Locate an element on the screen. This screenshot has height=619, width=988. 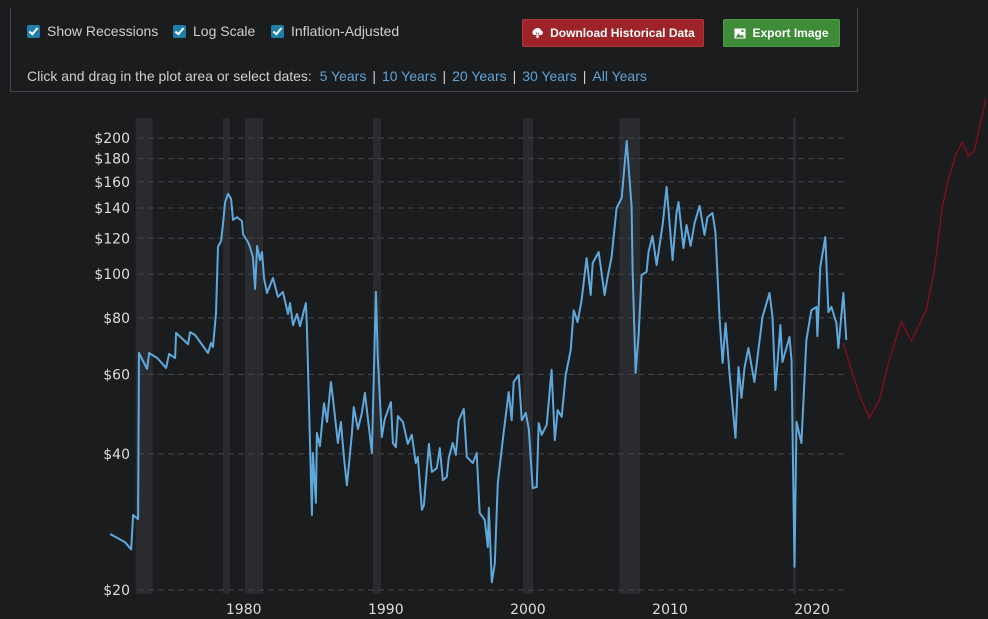
checkbox-label: Show Recessions is located at coordinates (103, 31).